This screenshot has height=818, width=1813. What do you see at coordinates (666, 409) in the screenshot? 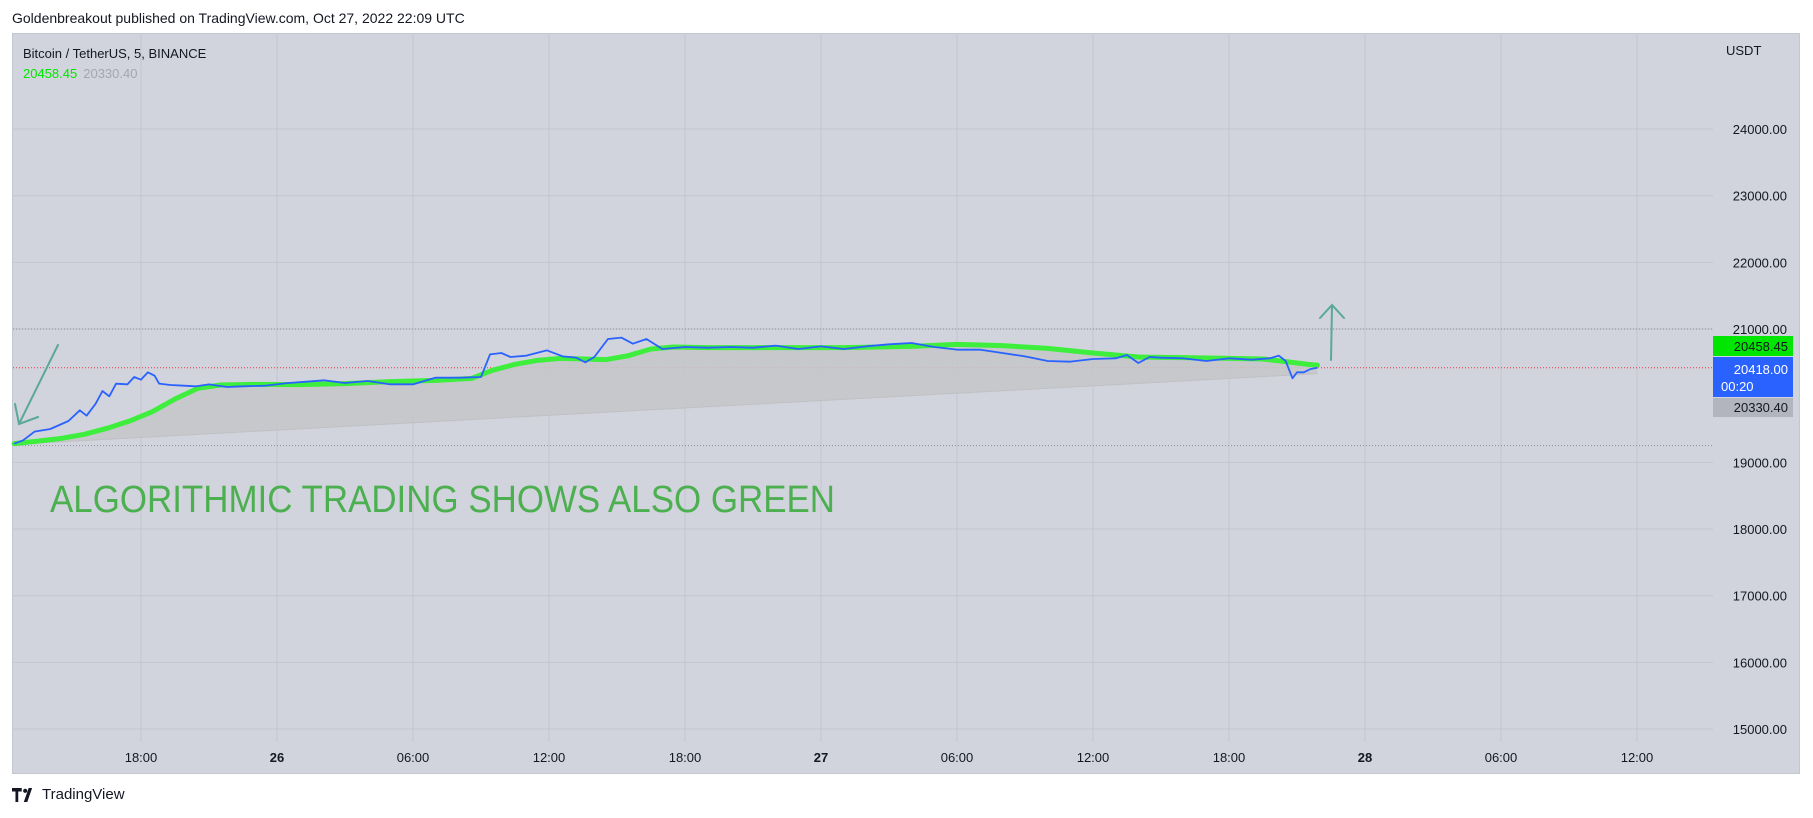
I see `lower-band-line` at bounding box center [666, 409].